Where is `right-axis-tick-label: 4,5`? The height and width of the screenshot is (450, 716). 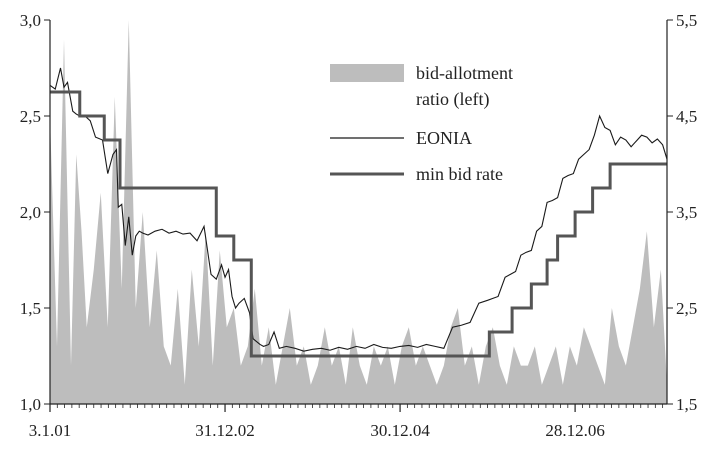
right-axis-tick-label: 4,5 is located at coordinates (686, 116).